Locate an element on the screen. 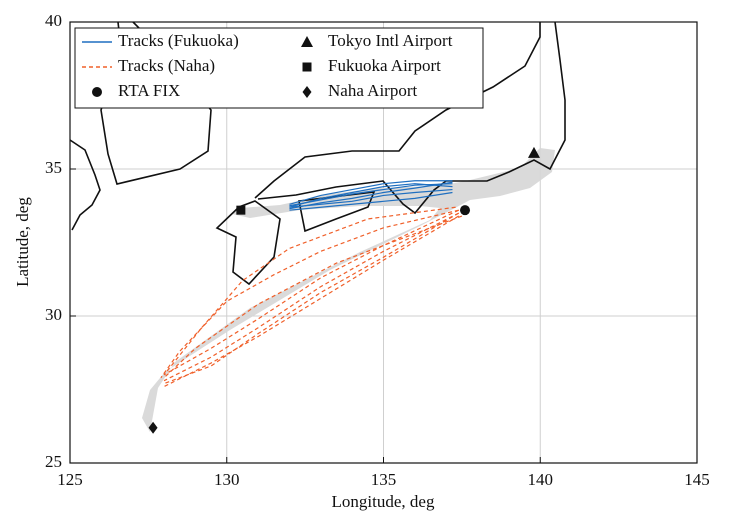 This screenshot has width=730, height=520. legend-label: Tracks (Fukuoka) is located at coordinates (178, 40).